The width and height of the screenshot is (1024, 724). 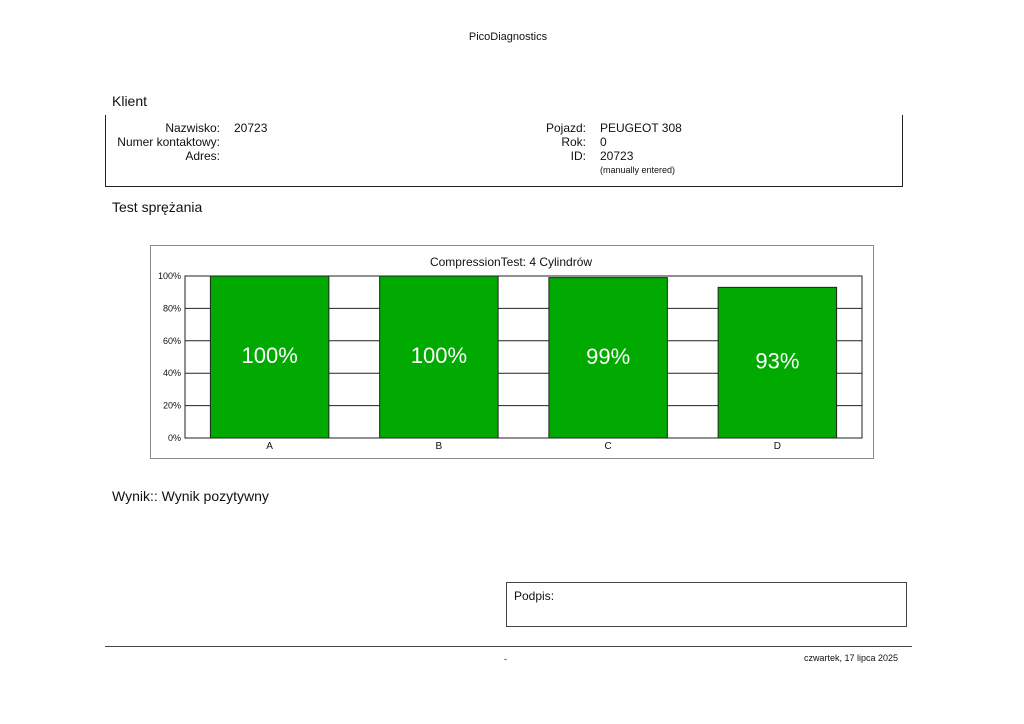 I want to click on footer-page-marker: -, so click(x=505, y=659).